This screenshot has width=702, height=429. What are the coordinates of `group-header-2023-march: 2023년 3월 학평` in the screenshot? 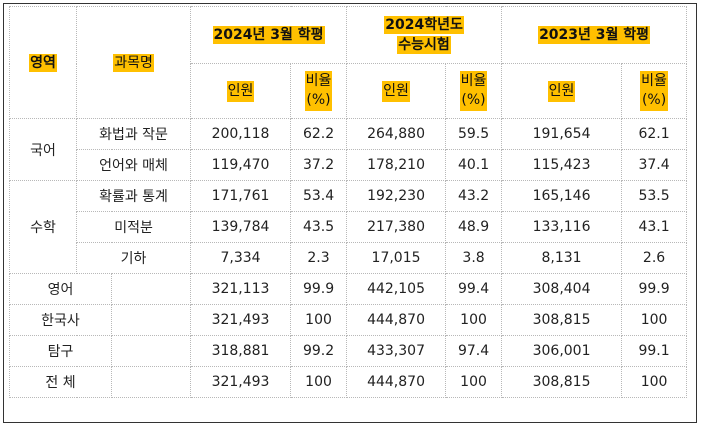 It's located at (594, 35).